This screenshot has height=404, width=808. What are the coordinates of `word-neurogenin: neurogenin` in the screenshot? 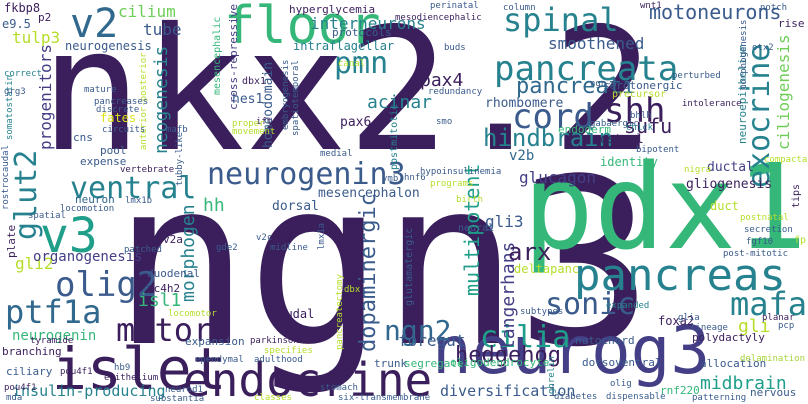 It's located at (54, 336).